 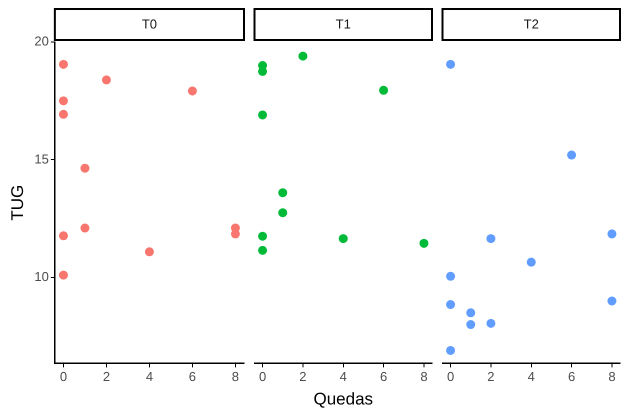 I want to click on chart-title: T1, so click(x=343, y=24).